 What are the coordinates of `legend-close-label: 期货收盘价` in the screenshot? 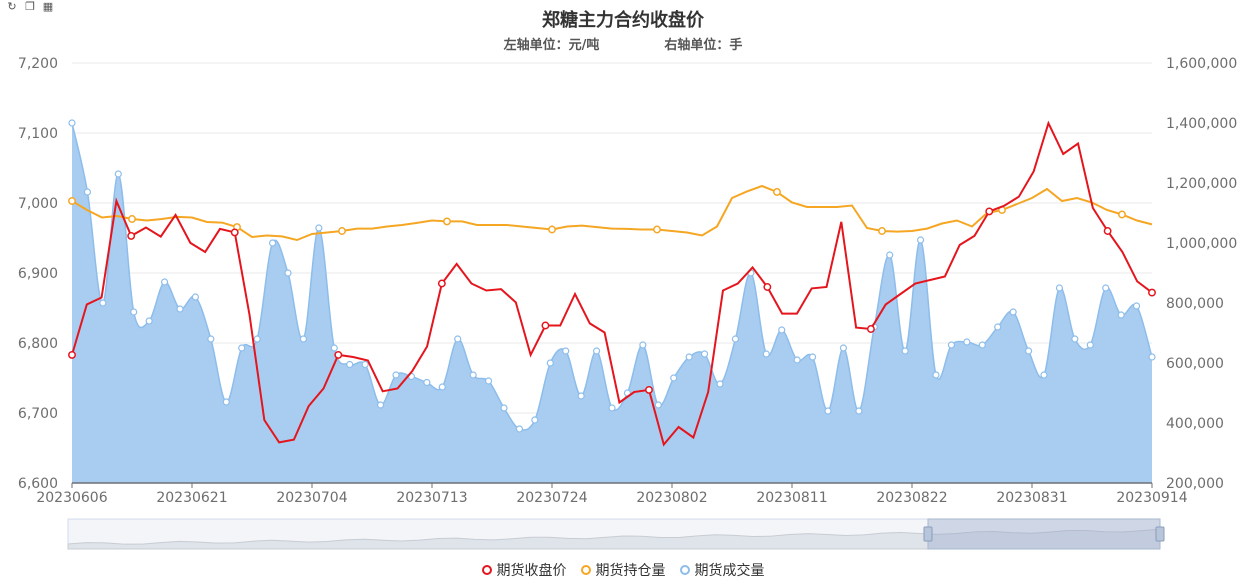 It's located at (531, 571).